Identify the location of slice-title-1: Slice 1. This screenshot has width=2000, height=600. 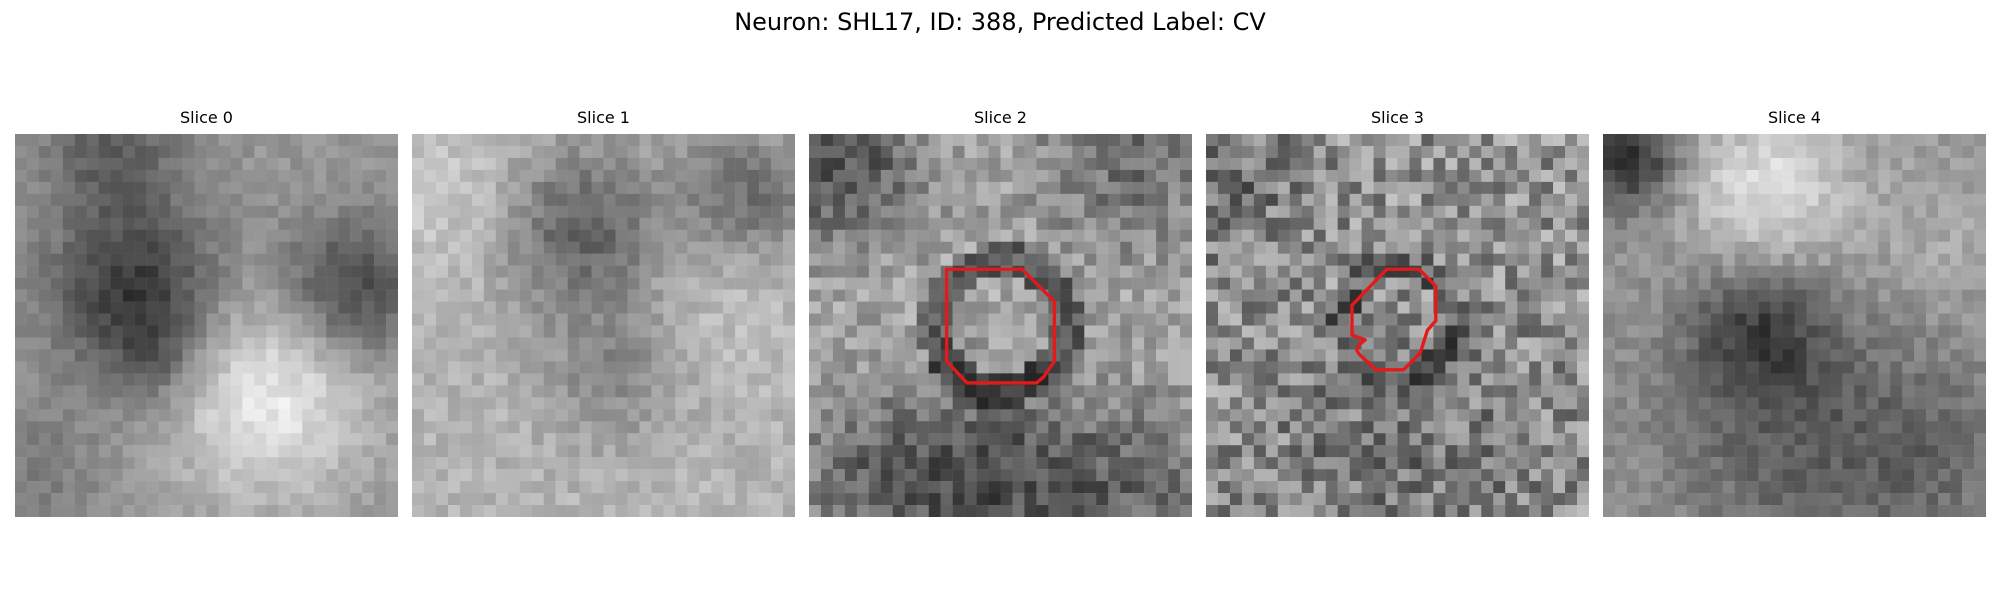
(603, 117).